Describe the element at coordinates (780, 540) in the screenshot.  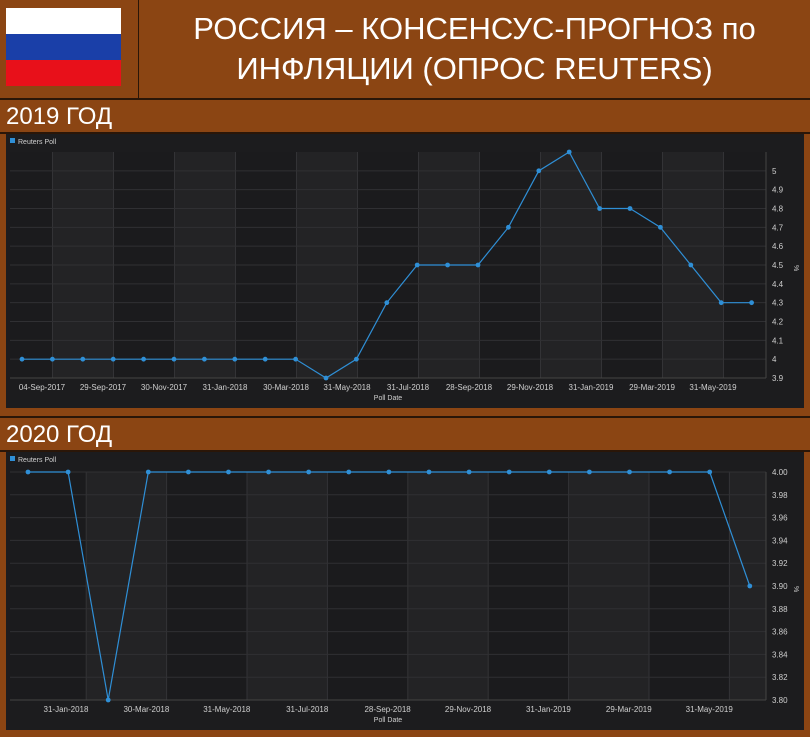
I see `y-tick-label: 3.94` at that location.